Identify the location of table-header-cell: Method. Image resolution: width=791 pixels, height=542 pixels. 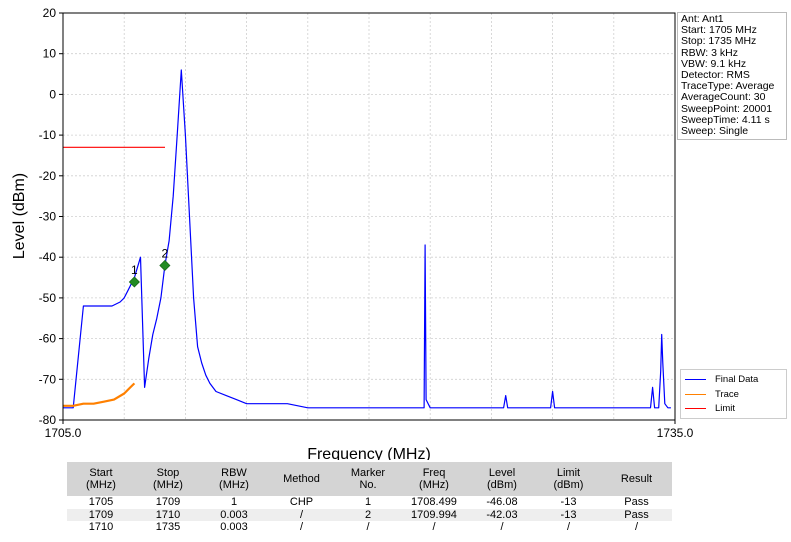
(301, 479).